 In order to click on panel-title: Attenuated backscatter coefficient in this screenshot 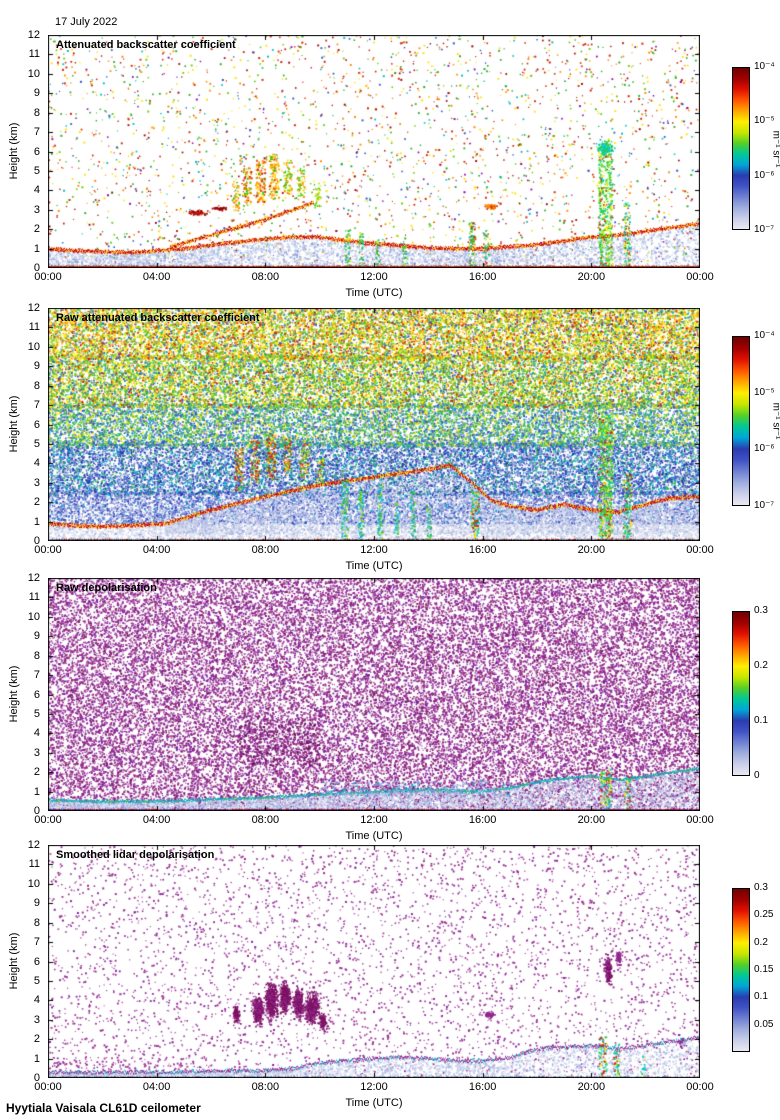, I will do `click(146, 45)`.